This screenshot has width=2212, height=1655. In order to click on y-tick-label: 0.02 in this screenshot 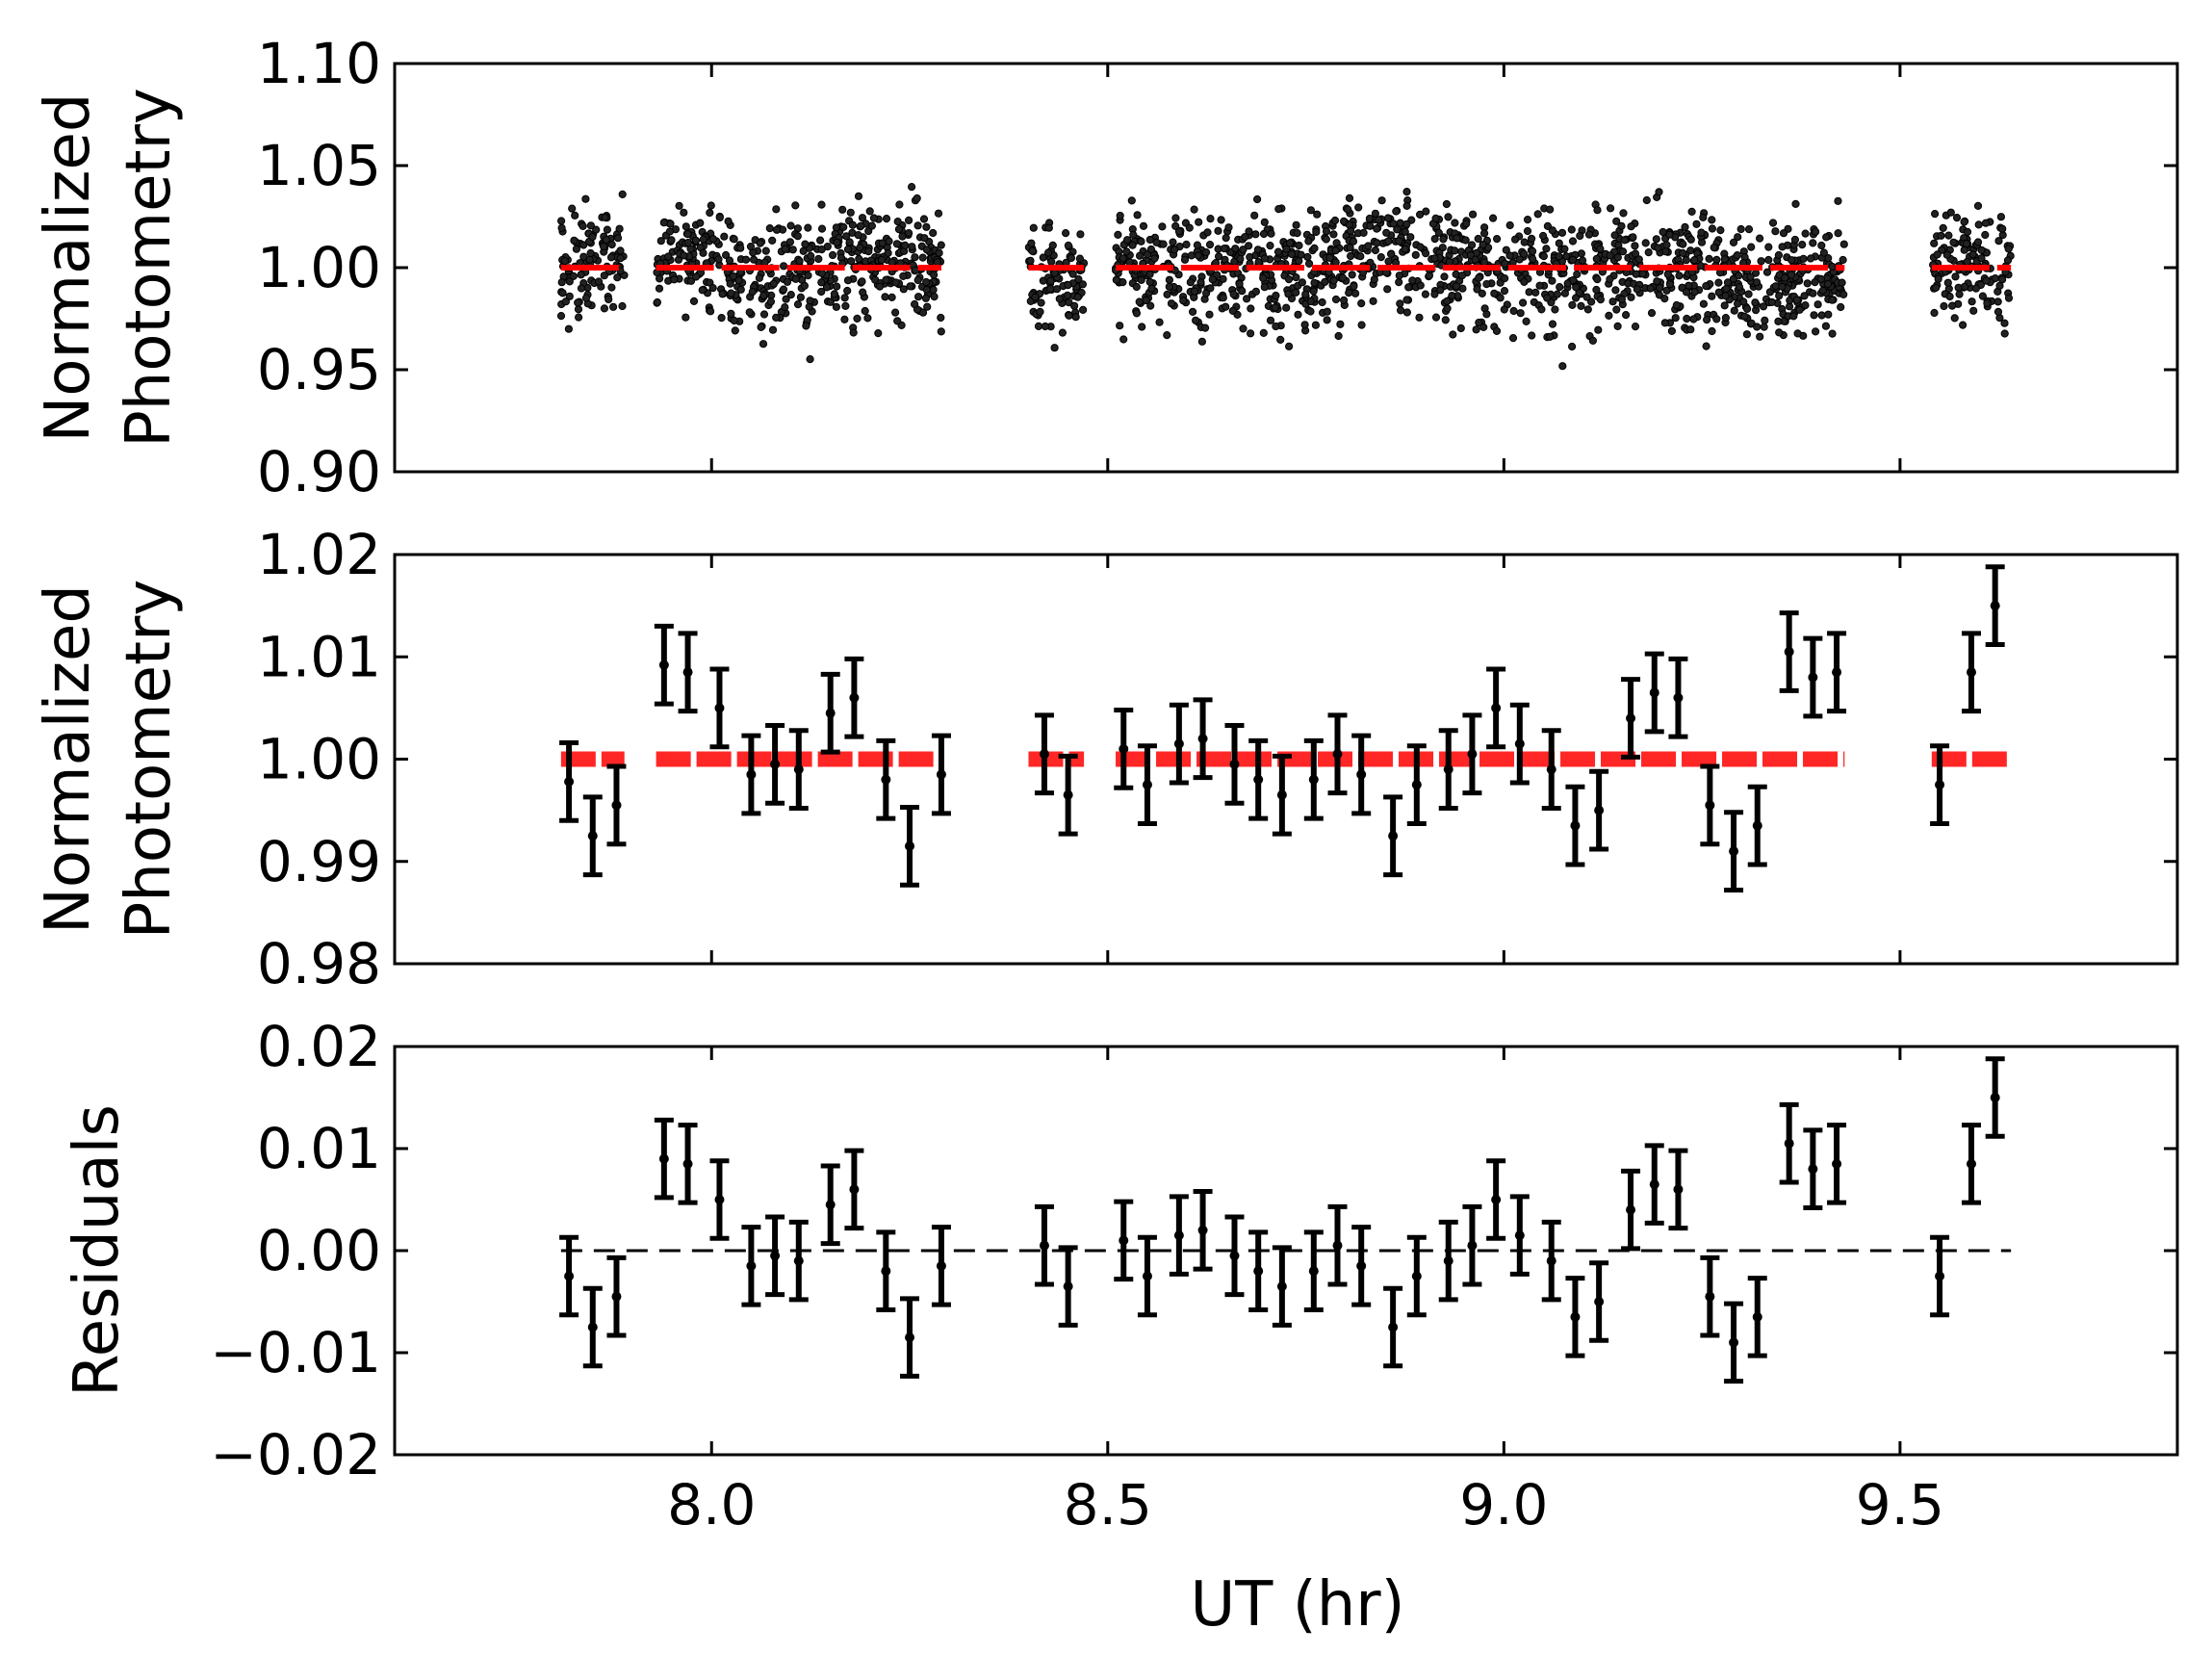, I will do `click(319, 1046)`.